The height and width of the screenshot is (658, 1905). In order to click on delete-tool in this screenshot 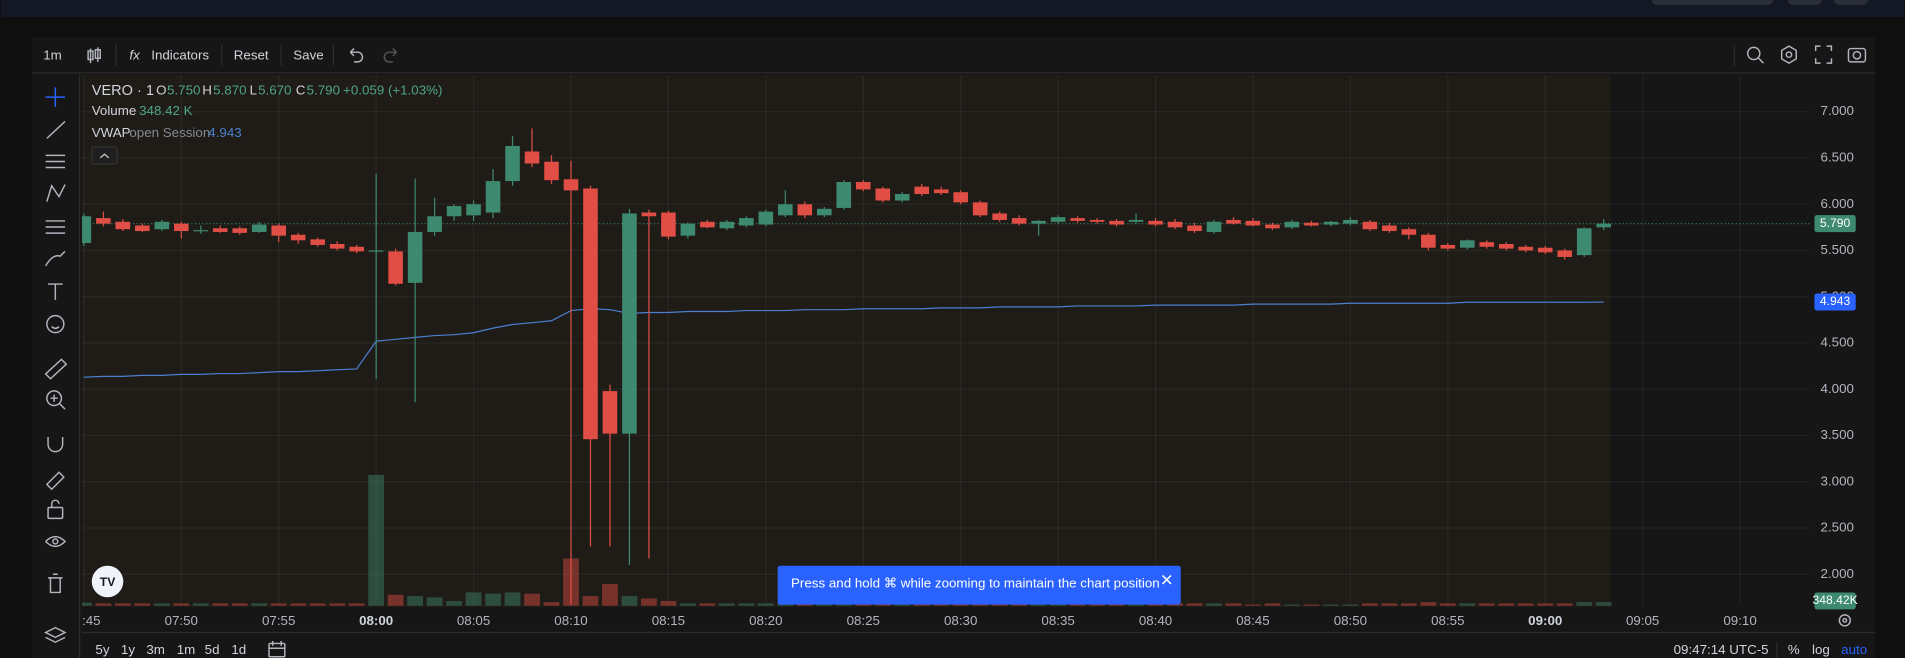, I will do `click(55, 583)`.